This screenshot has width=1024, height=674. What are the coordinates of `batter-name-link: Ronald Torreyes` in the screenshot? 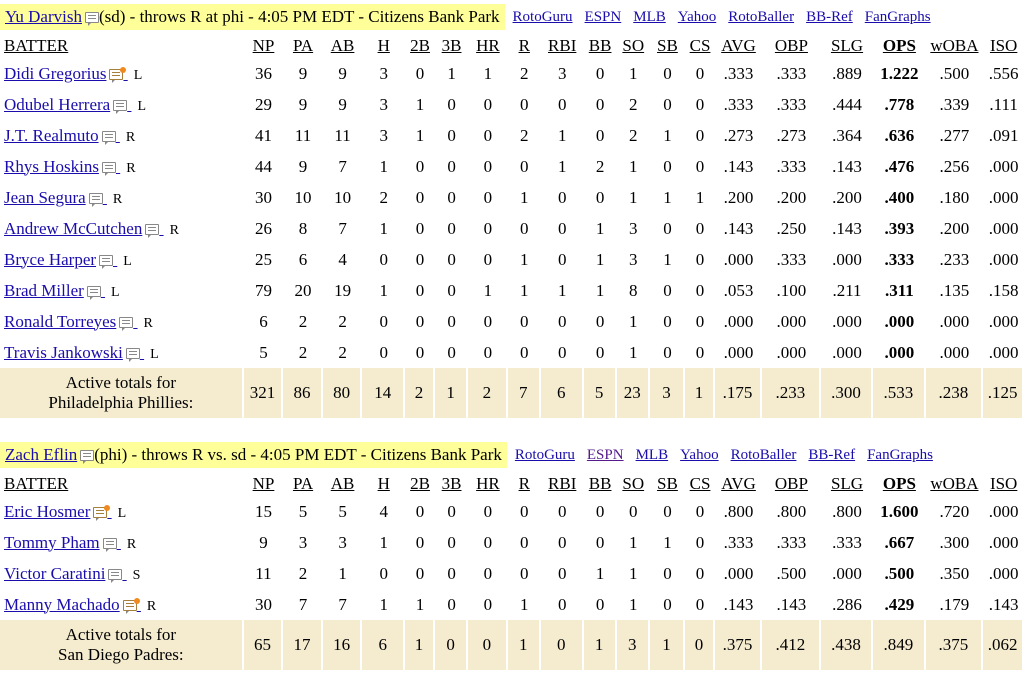 It's located at (60, 321).